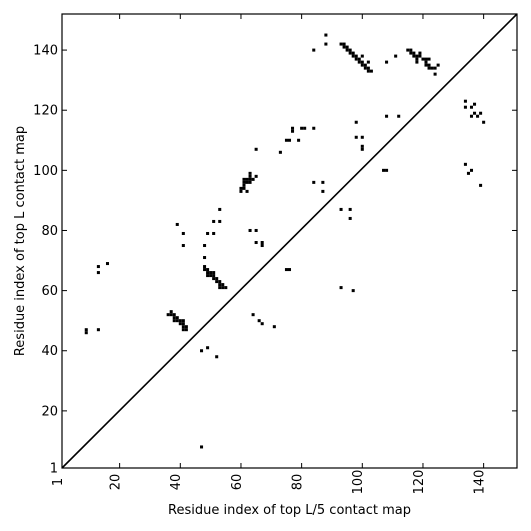 The width and height of the screenshot is (531, 531). Describe the element at coordinates (54, 469) in the screenshot. I see `y-tick-label: 1` at that location.